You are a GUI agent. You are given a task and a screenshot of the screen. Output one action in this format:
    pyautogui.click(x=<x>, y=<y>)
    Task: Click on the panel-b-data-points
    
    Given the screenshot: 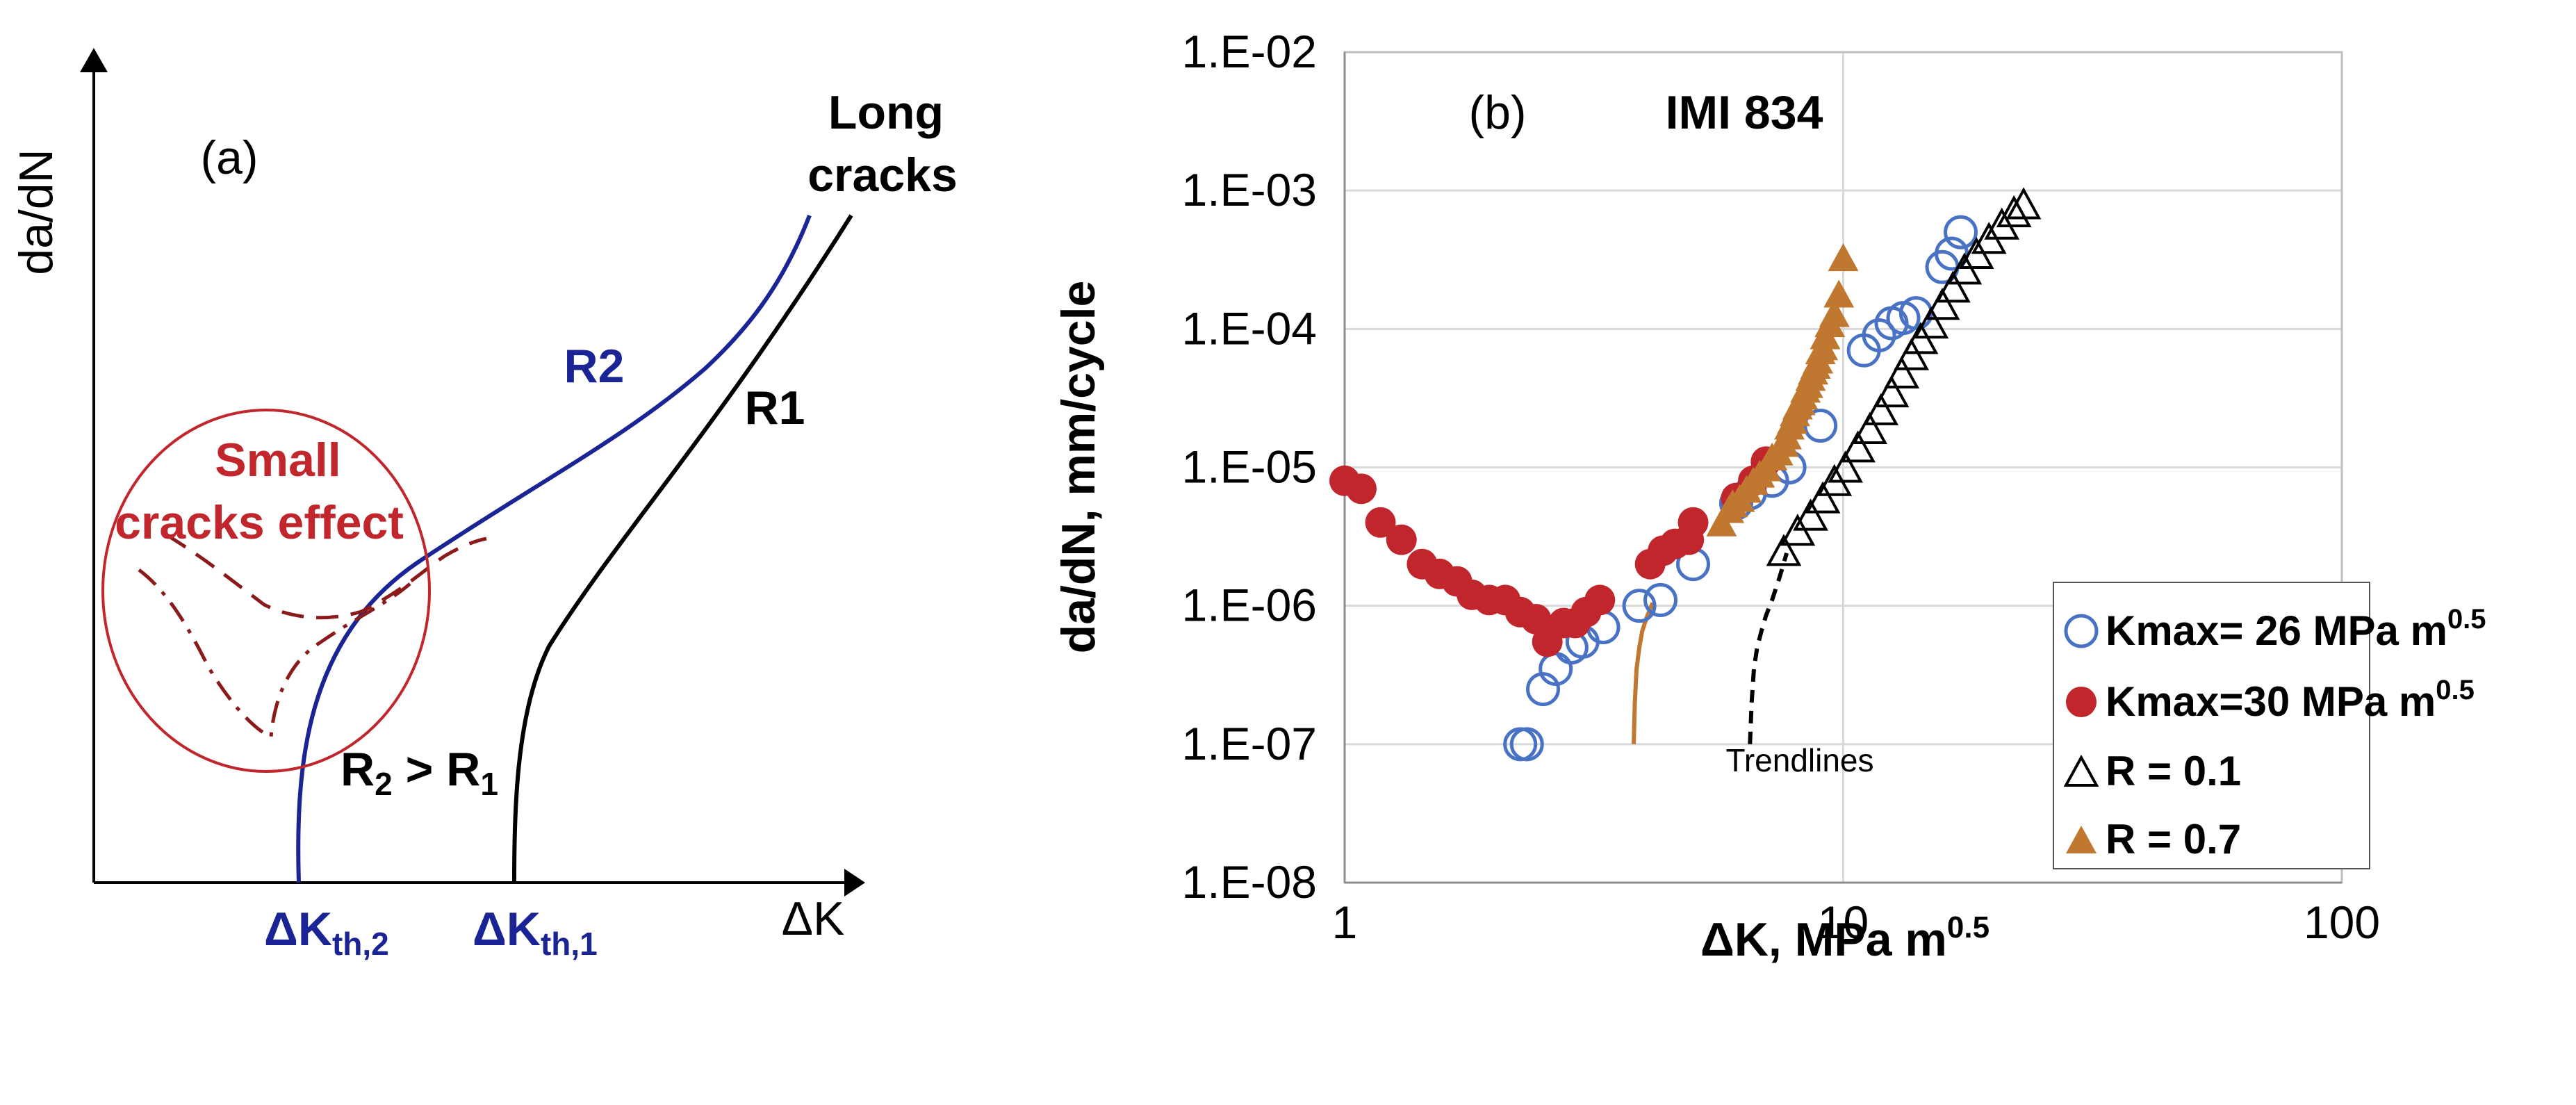 What is the action you would take?
    pyautogui.click(x=1685, y=474)
    